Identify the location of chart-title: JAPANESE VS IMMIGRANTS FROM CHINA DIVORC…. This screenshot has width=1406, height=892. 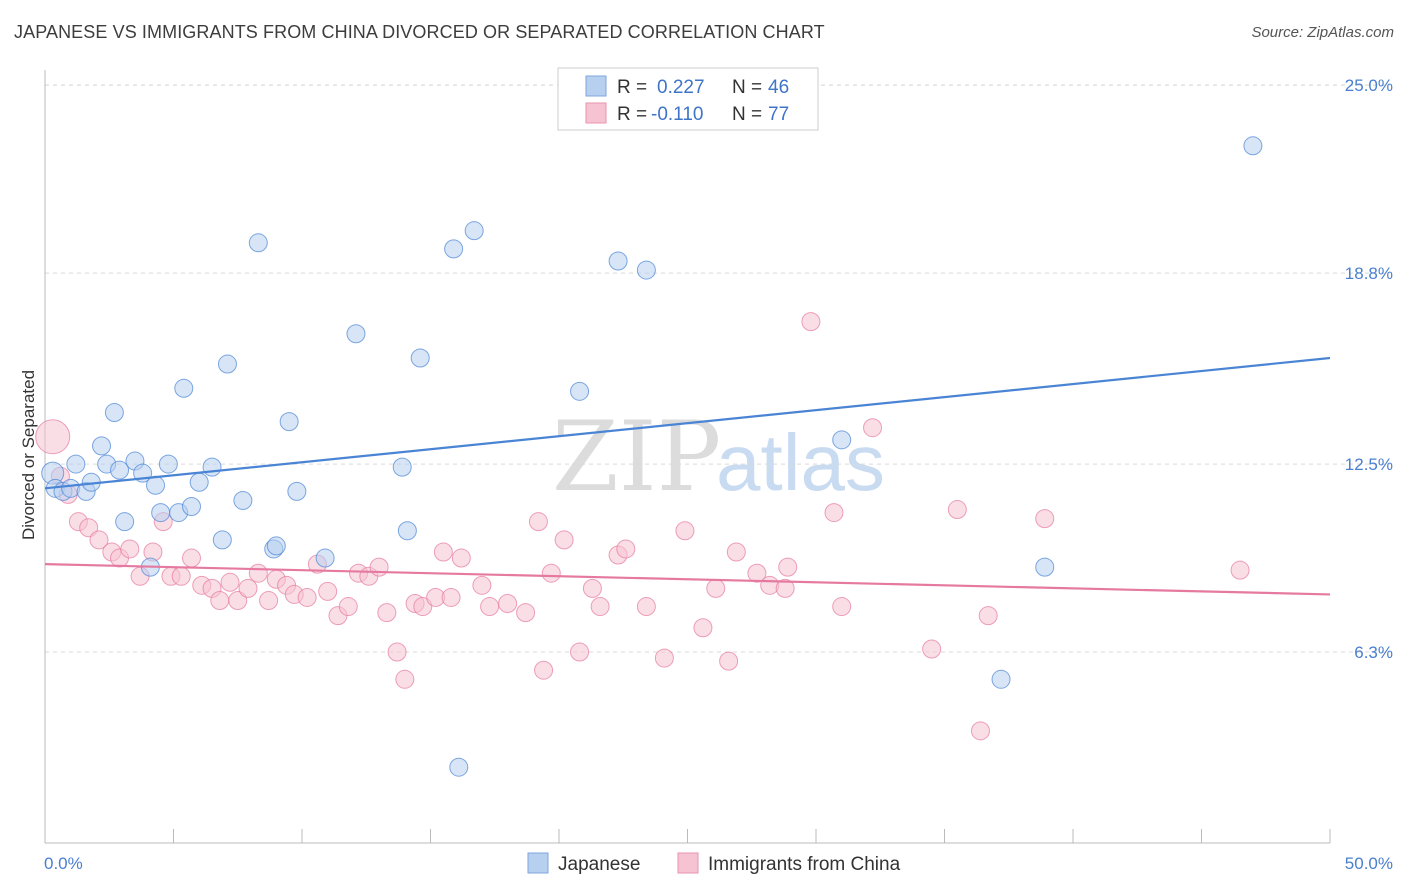
(419, 32).